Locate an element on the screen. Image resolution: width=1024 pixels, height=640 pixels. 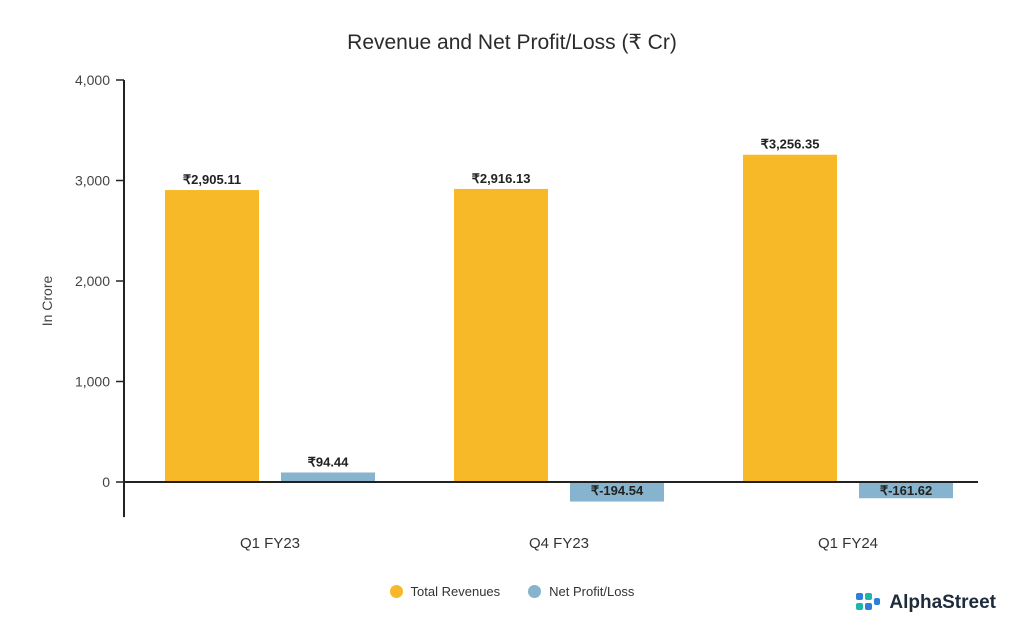
data-label: ₹-194.54 is located at coordinates (617, 490).